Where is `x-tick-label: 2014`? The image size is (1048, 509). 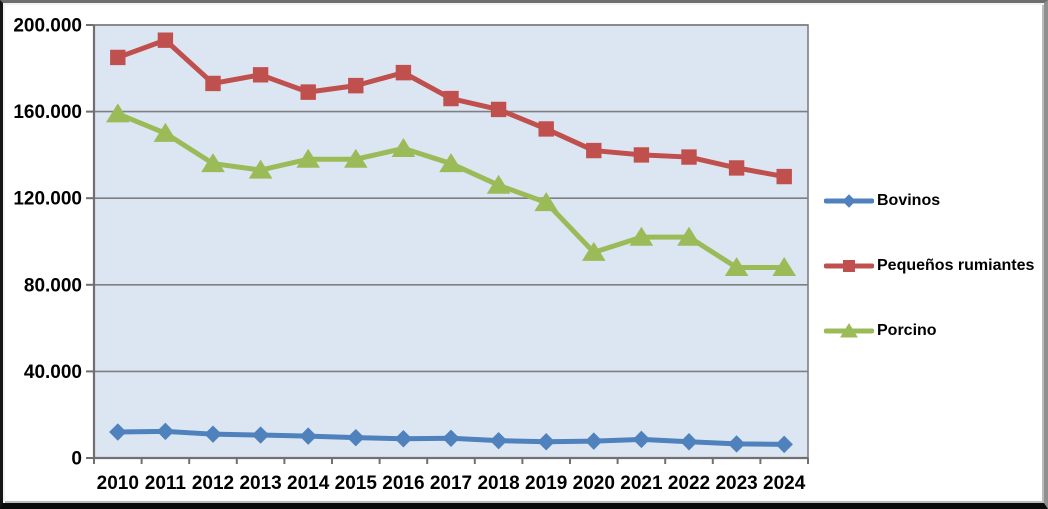 x-tick-label: 2014 is located at coordinates (308, 483).